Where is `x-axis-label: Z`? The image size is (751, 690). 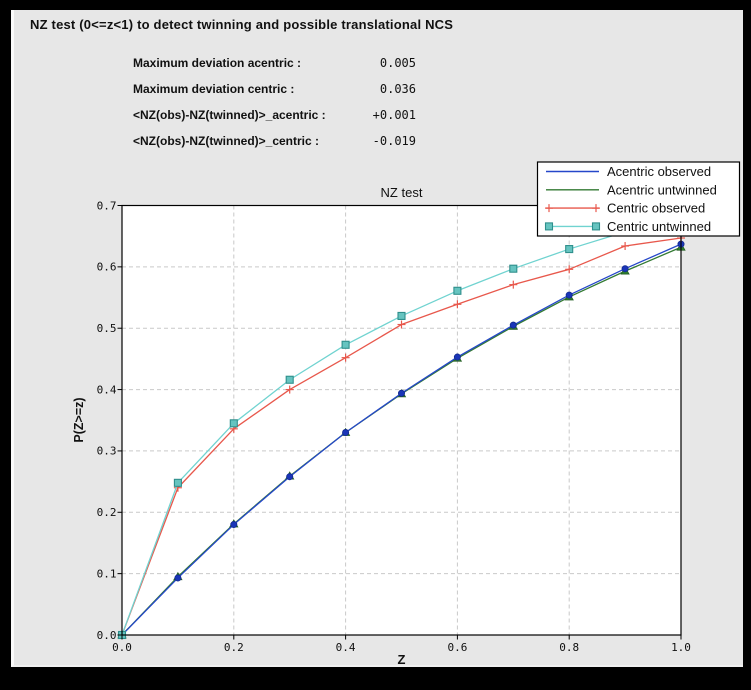 x-axis-label: Z is located at coordinates (402, 659).